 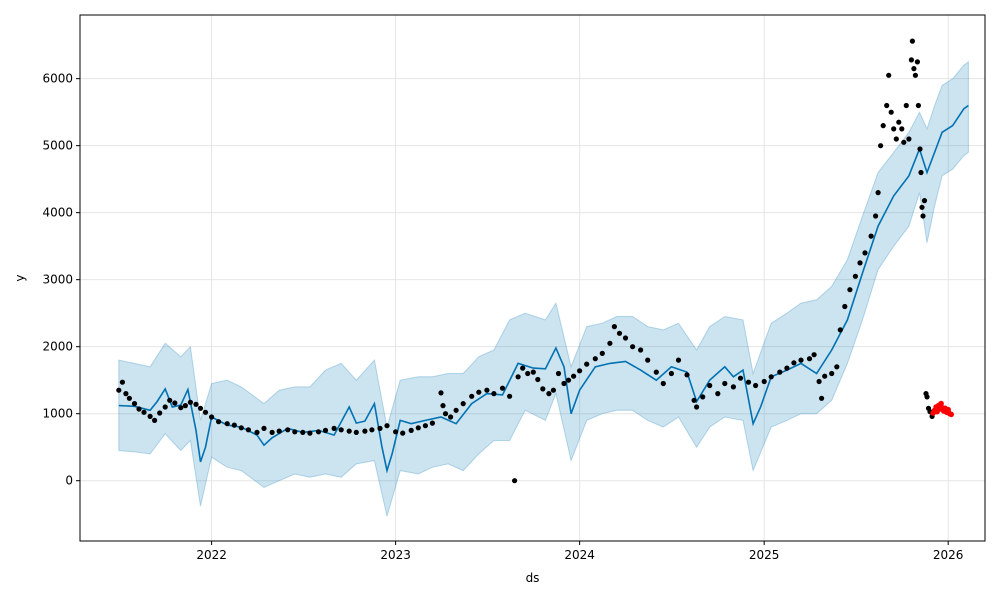 What do you see at coordinates (533, 578) in the screenshot?
I see `x-axis-label: ds` at bounding box center [533, 578].